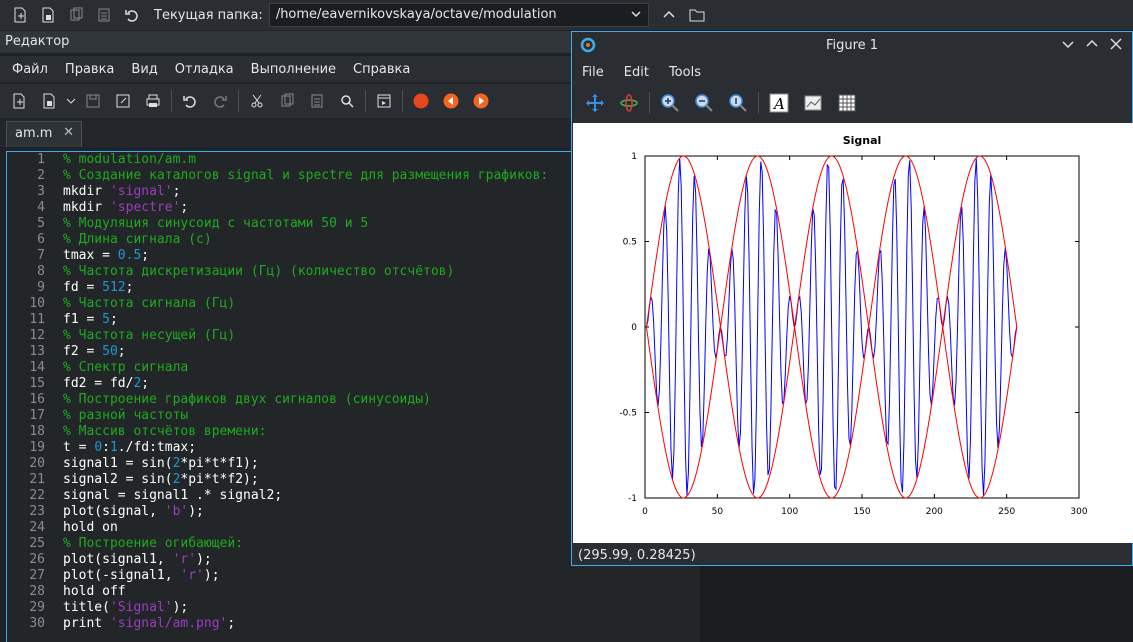 The width and height of the screenshot is (1133, 642). What do you see at coordinates (704, 103) in the screenshot?
I see `zoom-out-icon` at bounding box center [704, 103].